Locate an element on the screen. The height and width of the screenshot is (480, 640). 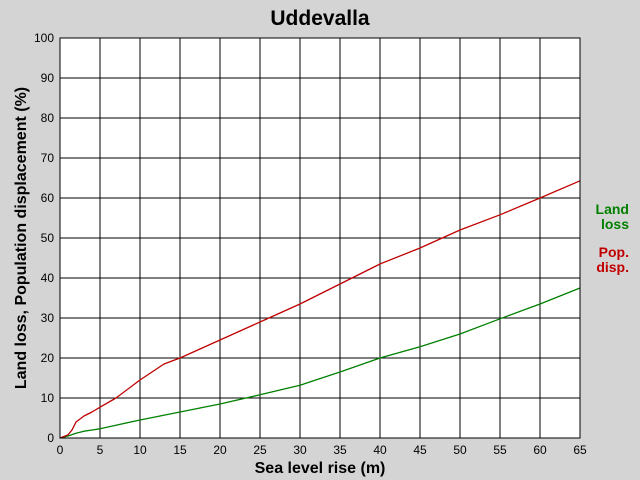
x-tick-label: 0 is located at coordinates (60, 450).